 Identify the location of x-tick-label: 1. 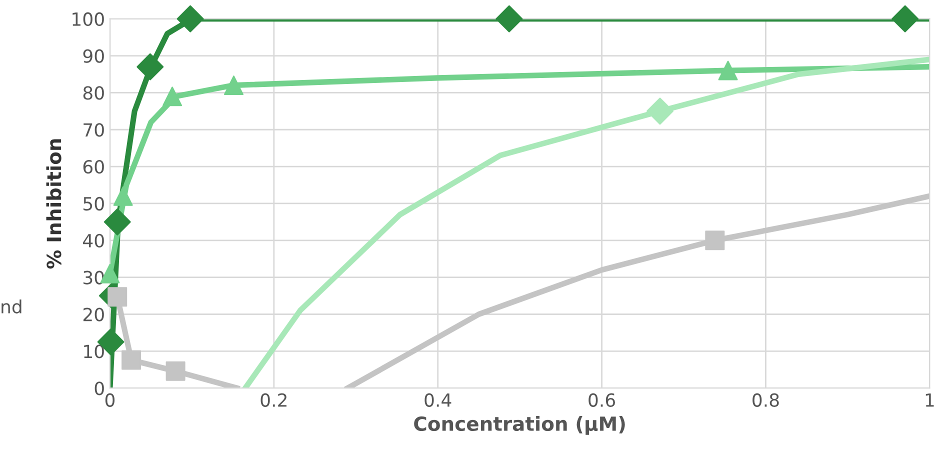
(930, 400).